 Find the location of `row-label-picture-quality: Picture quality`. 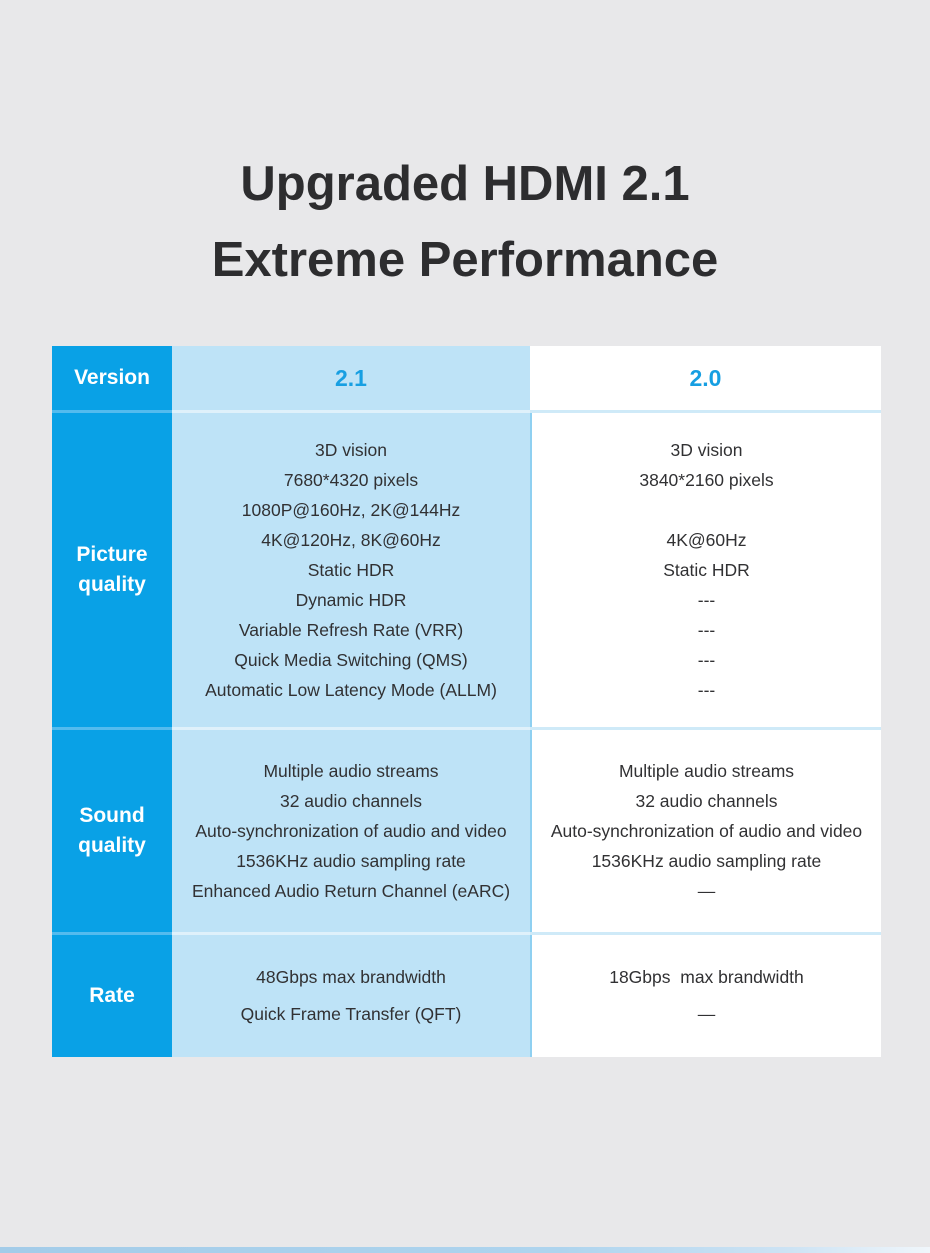

row-label-picture-quality: Picture quality is located at coordinates (112, 570).